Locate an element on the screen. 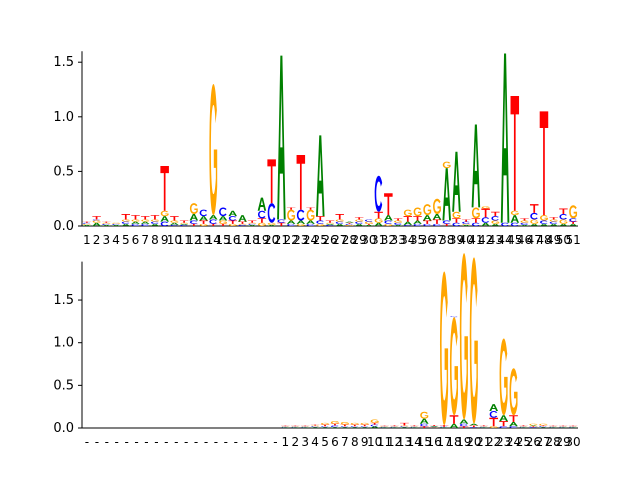 The width and height of the screenshot is (640, 480). x-tick-label: 16 is located at coordinates (434, 442).